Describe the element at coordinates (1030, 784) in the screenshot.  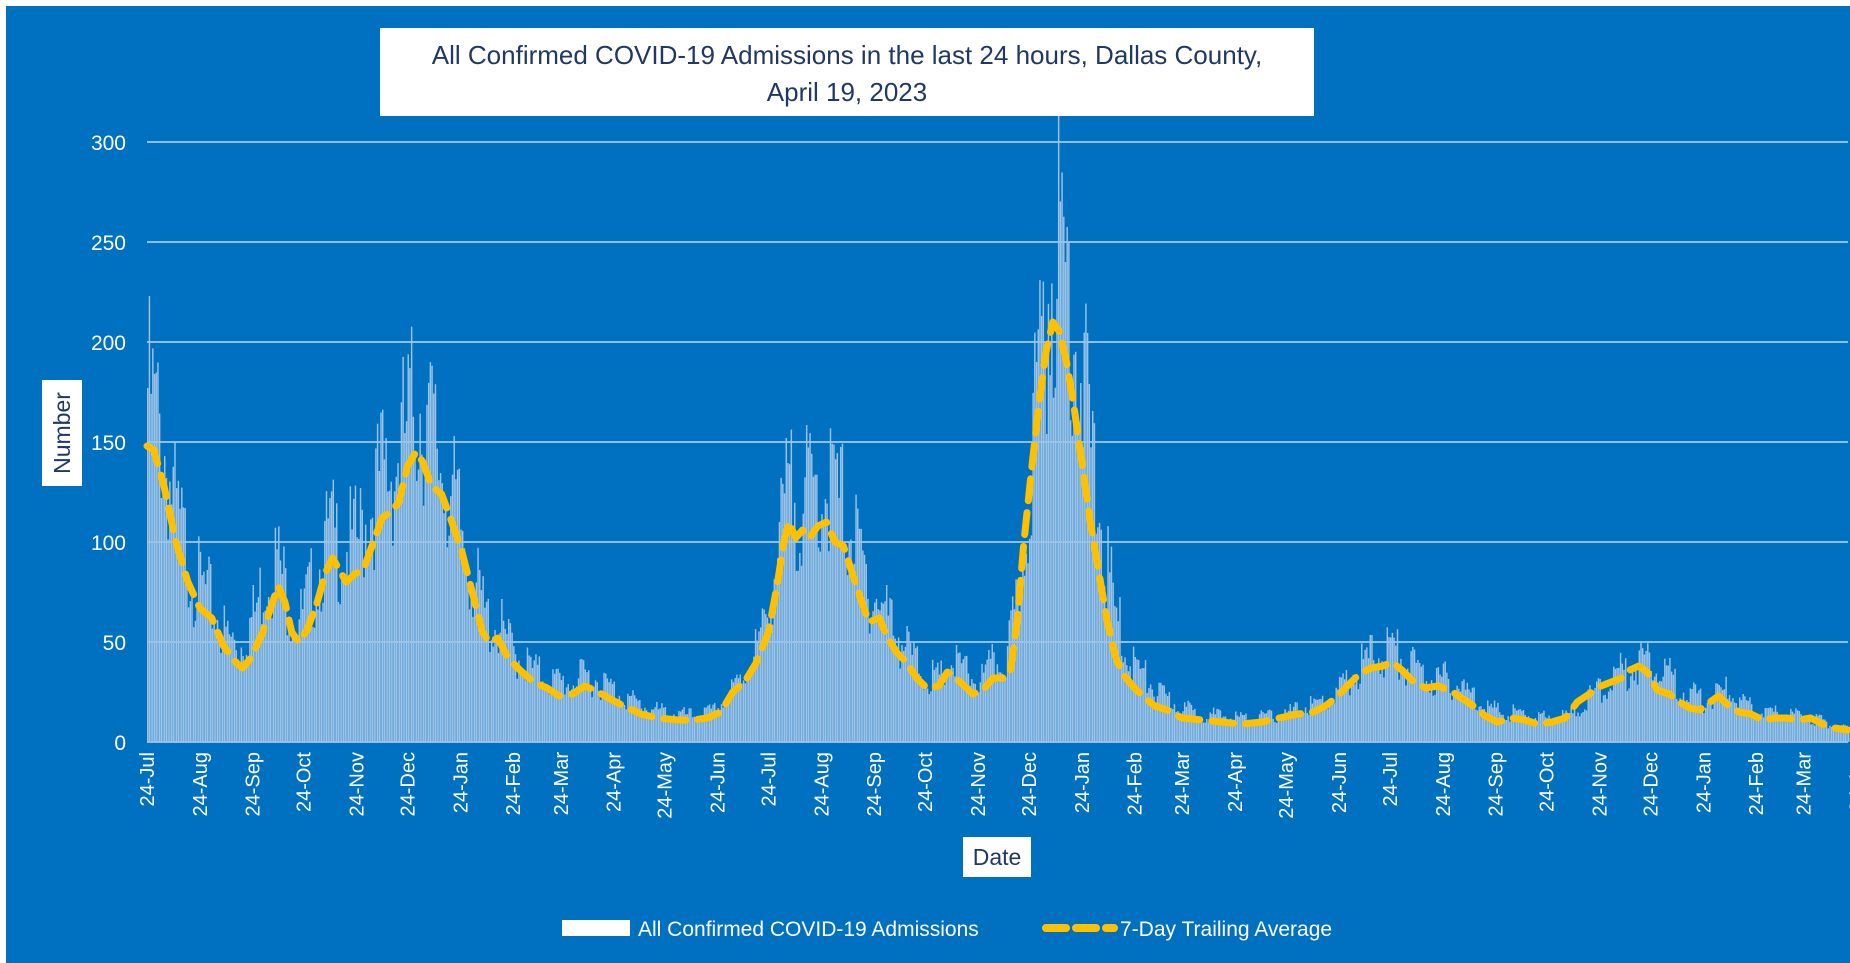
I see `x-tick-label: 24-Dec` at that location.